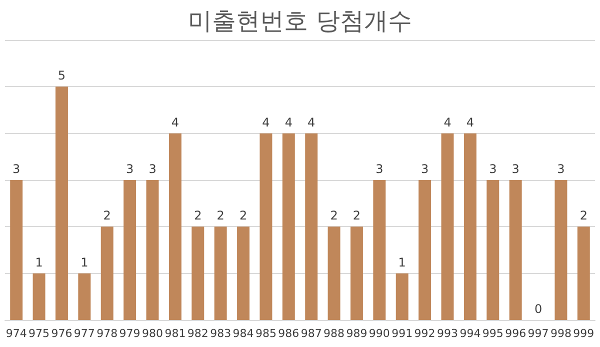  What do you see at coordinates (221, 333) in the screenshot?
I see `x-tick-label: 983` at bounding box center [221, 333].